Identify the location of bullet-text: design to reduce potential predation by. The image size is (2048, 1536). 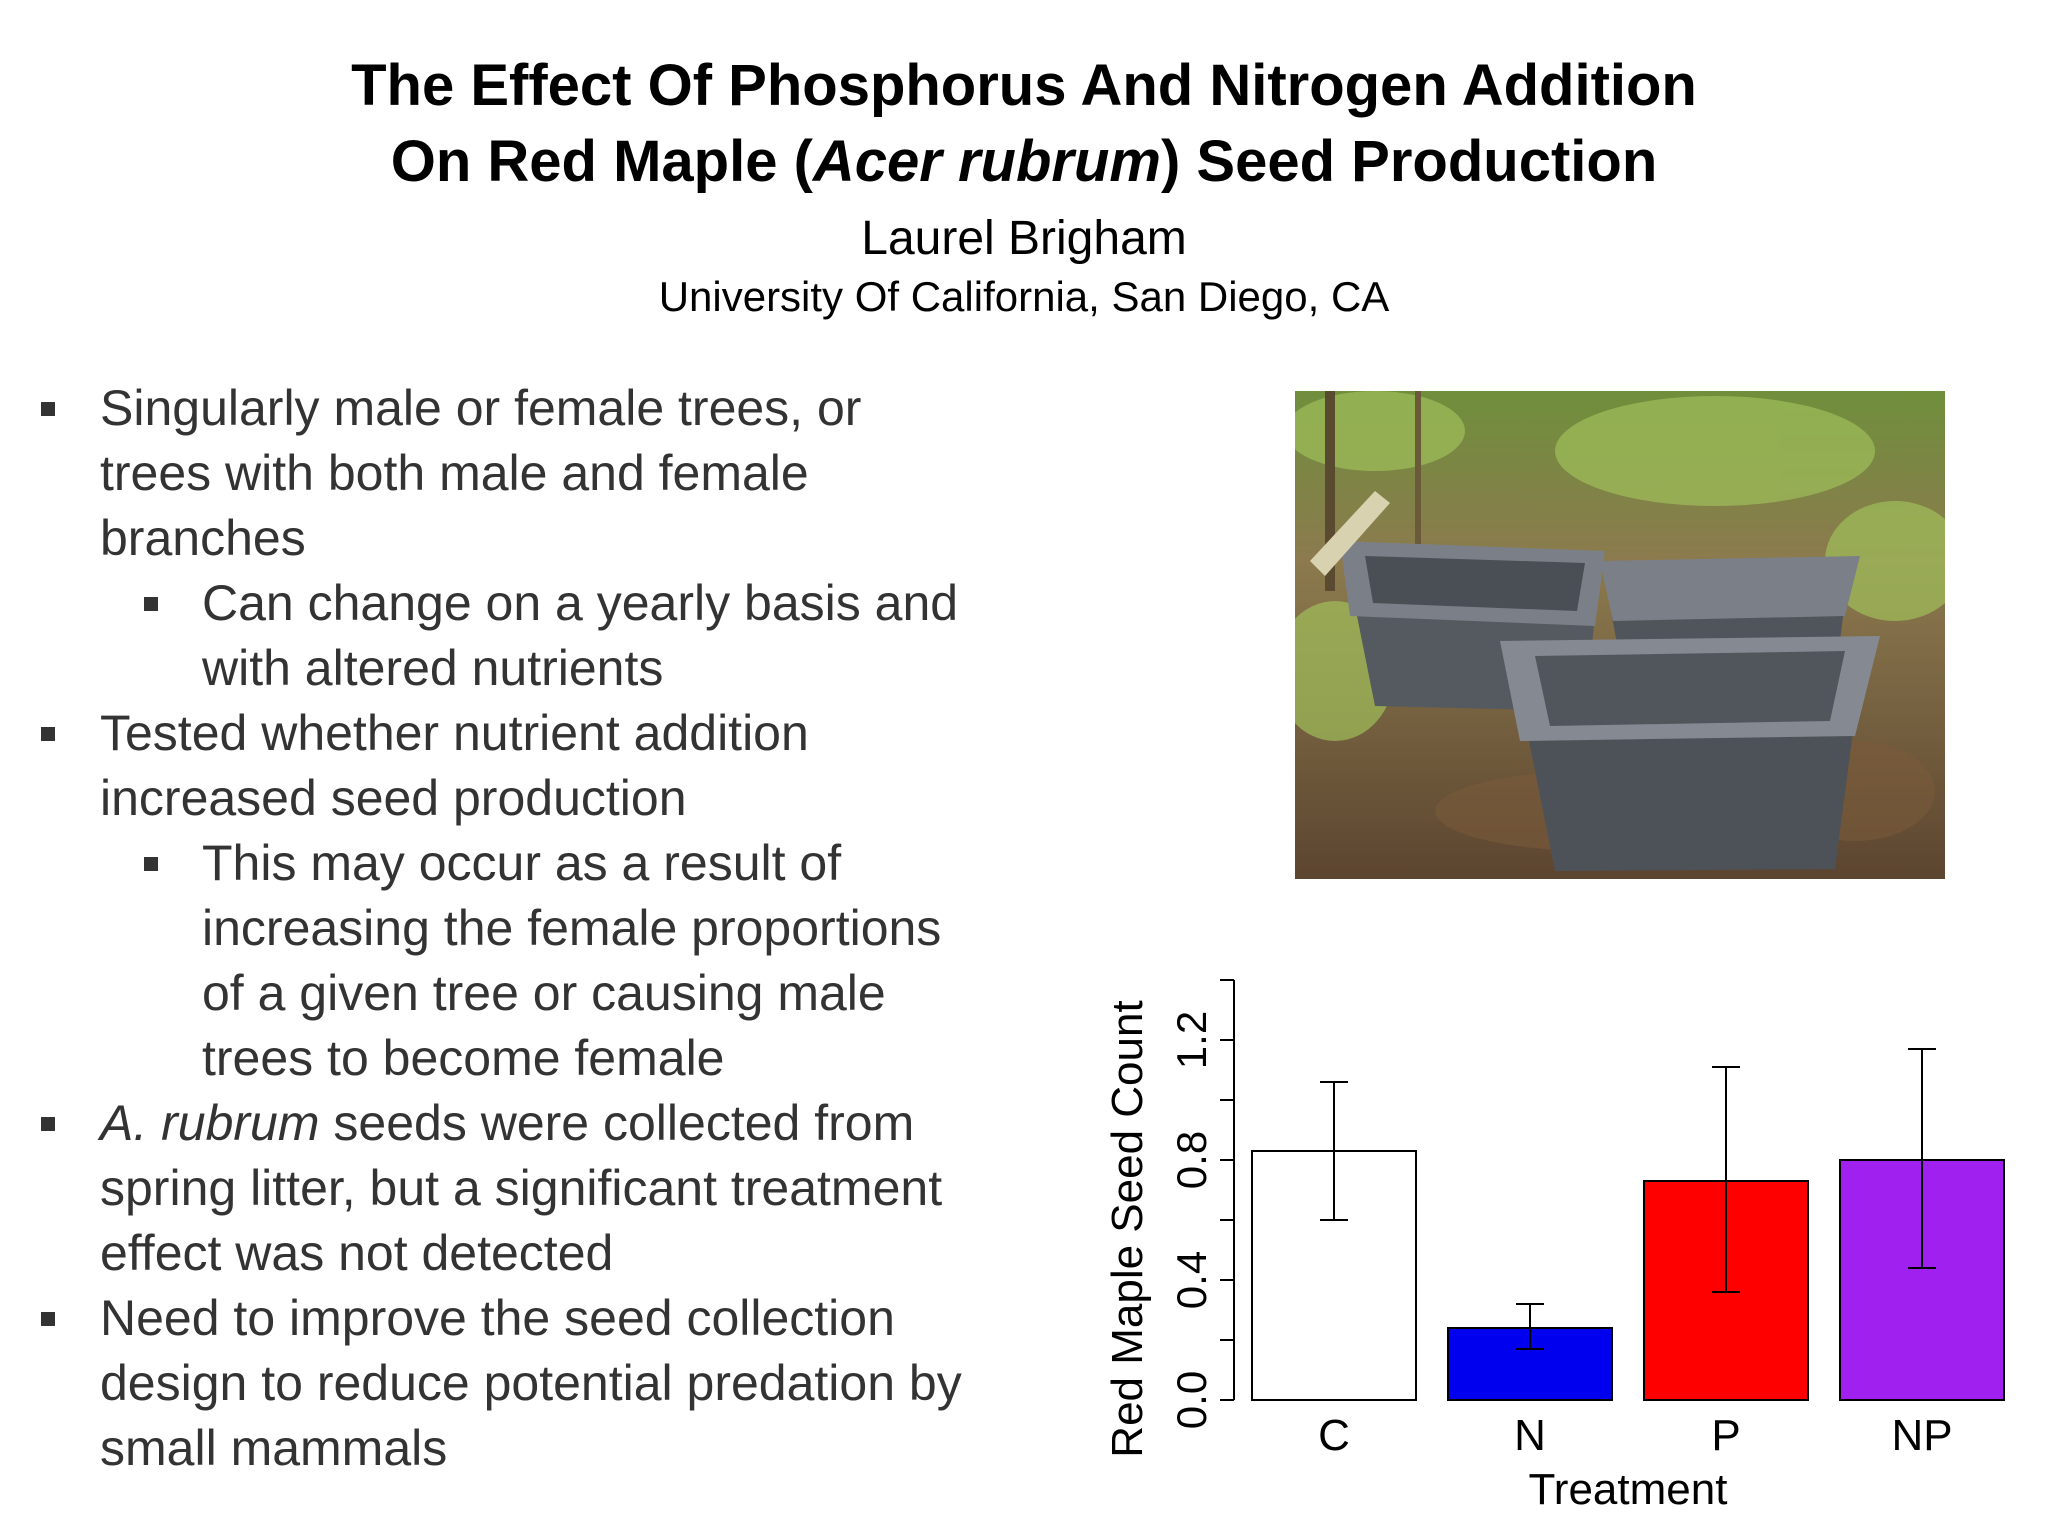
(531, 1383).